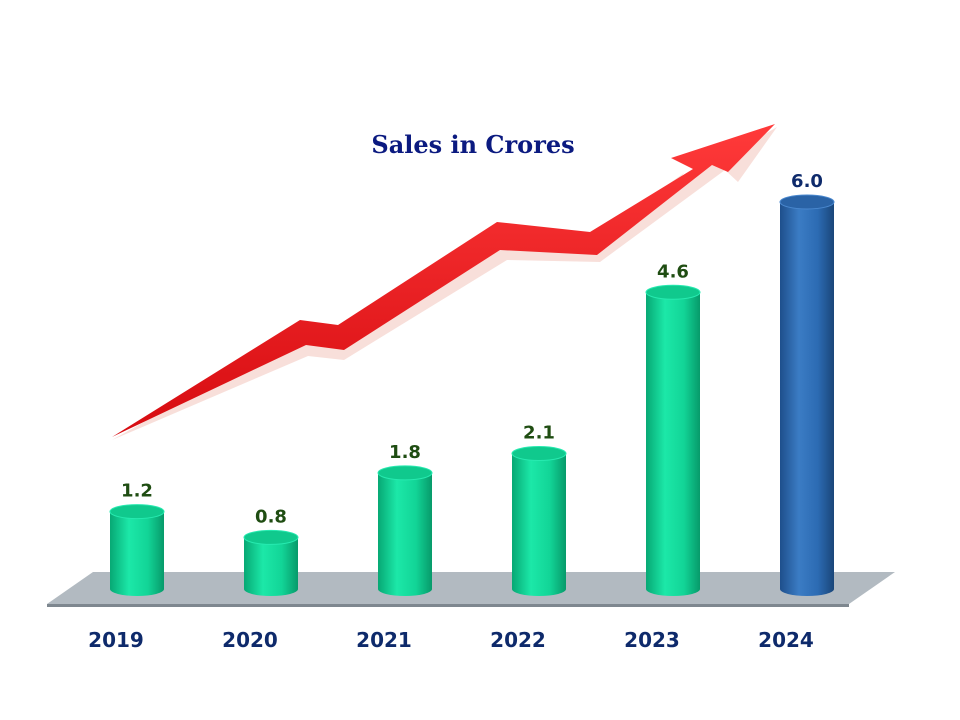 The width and height of the screenshot is (960, 720). What do you see at coordinates (472, 144) in the screenshot?
I see `chart-title: Sales in Crores` at bounding box center [472, 144].